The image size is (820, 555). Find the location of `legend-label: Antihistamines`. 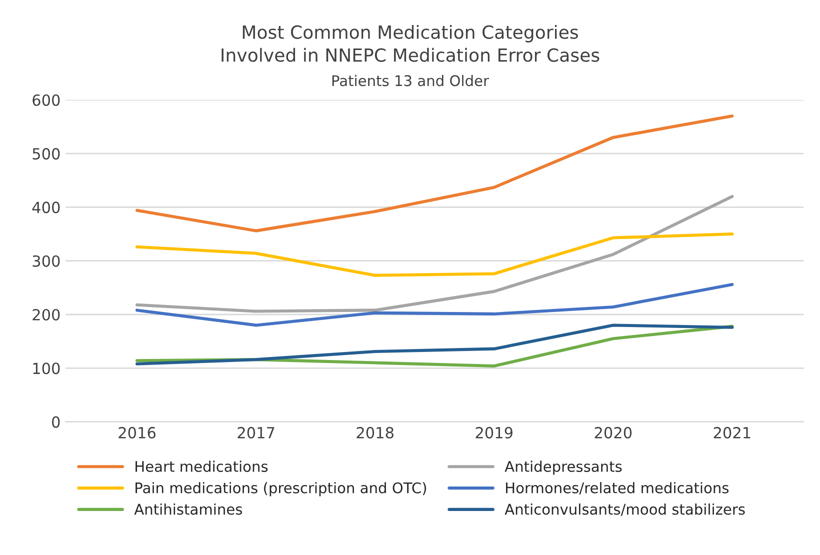

legend-label: Antihistamines is located at coordinates (188, 509).